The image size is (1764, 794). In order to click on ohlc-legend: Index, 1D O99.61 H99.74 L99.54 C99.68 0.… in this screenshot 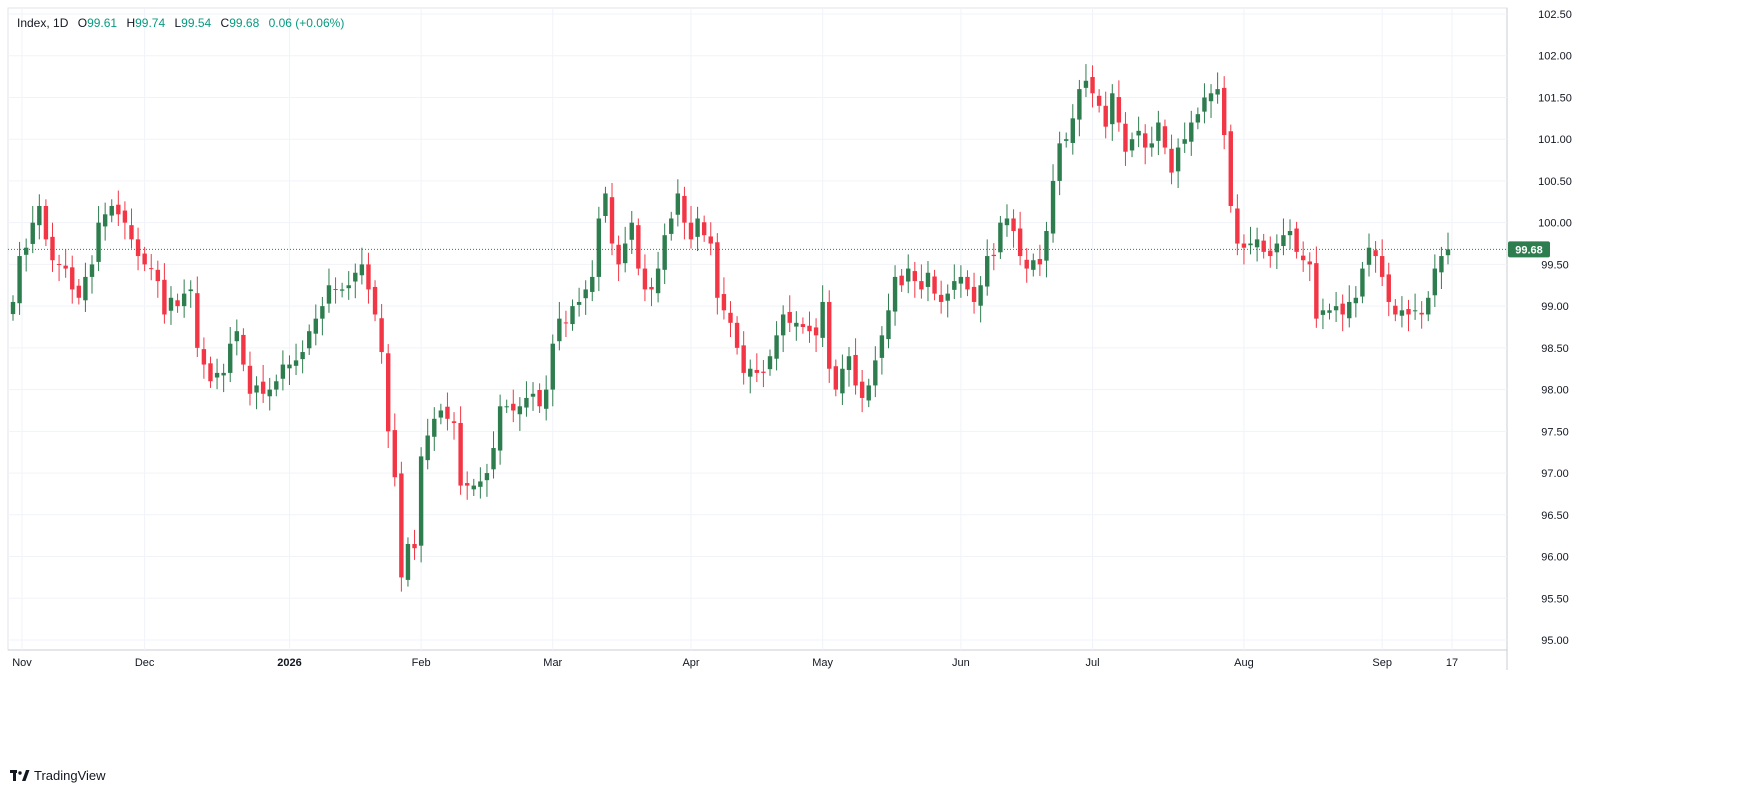, I will do `click(180, 23)`.